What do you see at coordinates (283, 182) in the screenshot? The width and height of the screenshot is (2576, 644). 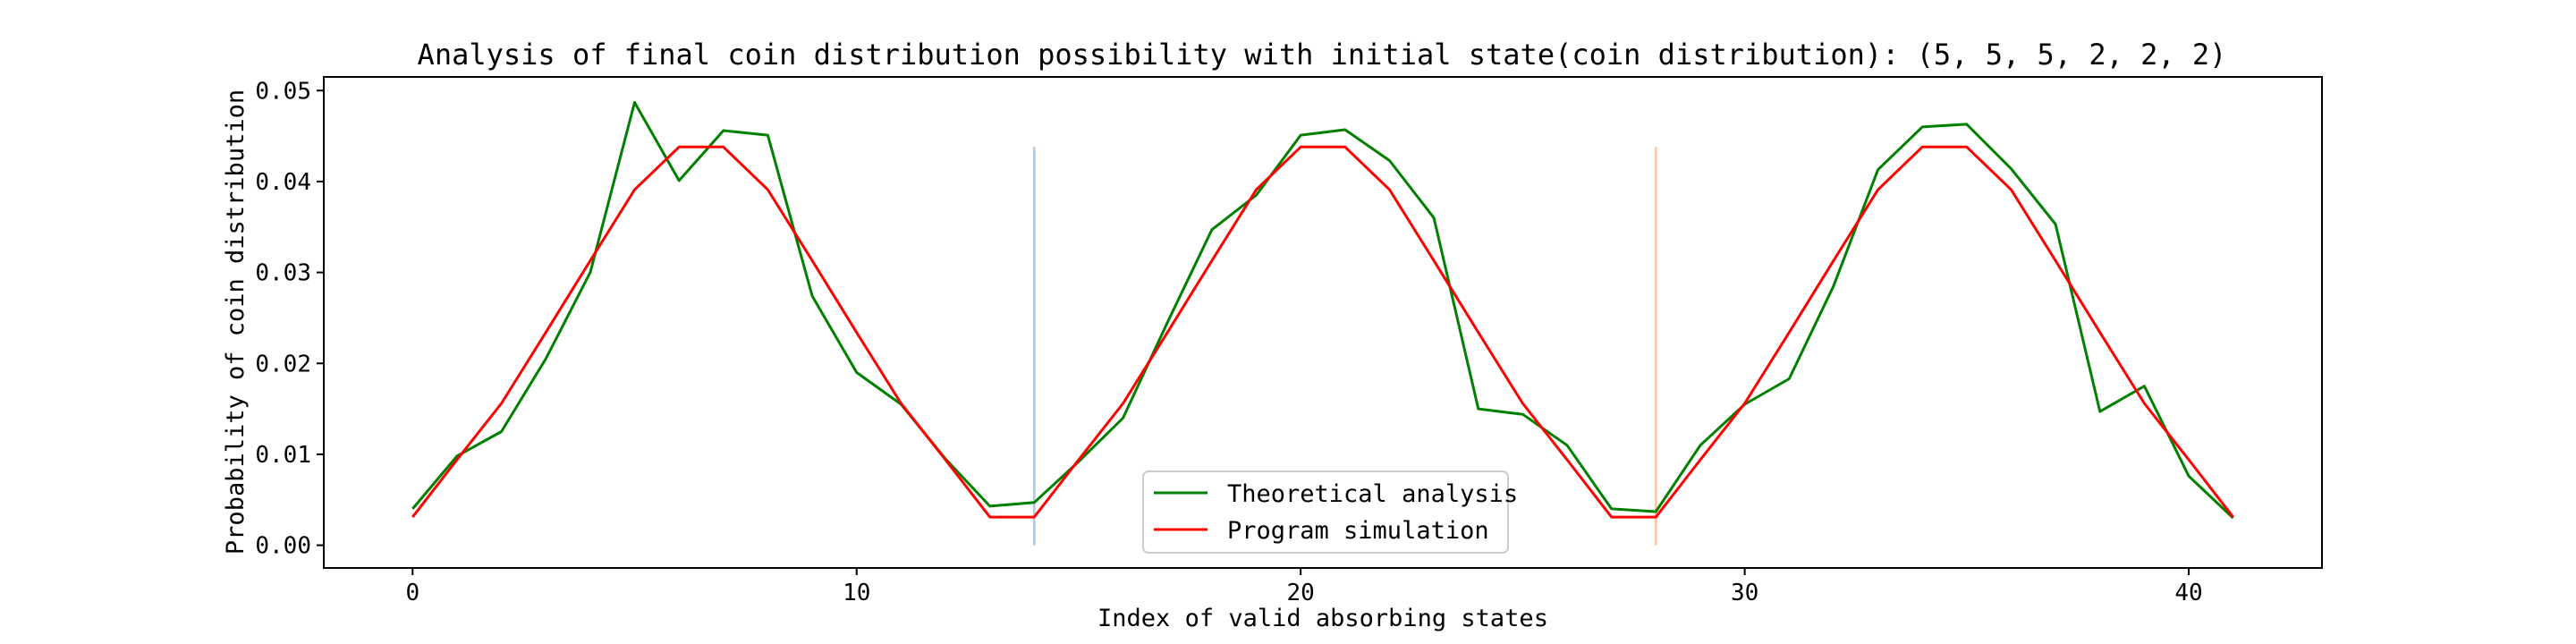 I see `y-tick-label: 0.04` at bounding box center [283, 182].